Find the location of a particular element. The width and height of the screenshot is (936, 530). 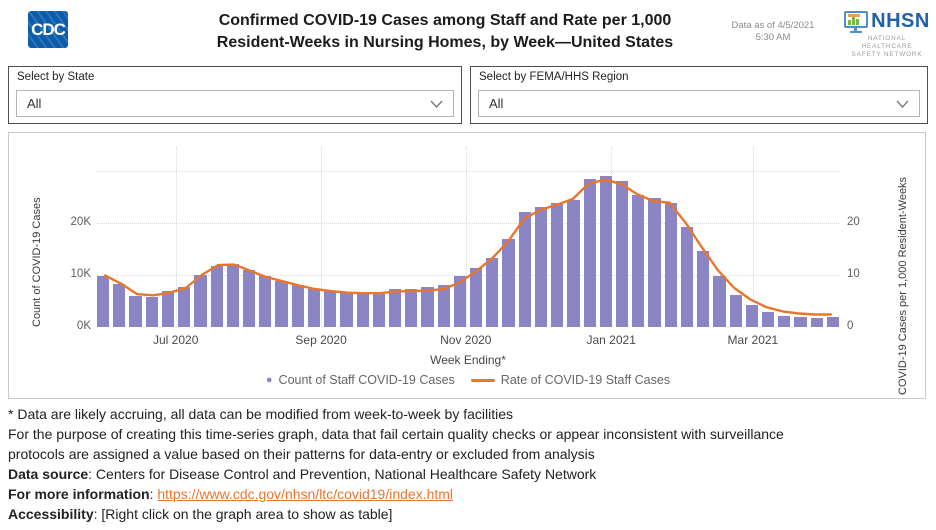

data-as-of-time: 5:30 AM is located at coordinates (773, 37).